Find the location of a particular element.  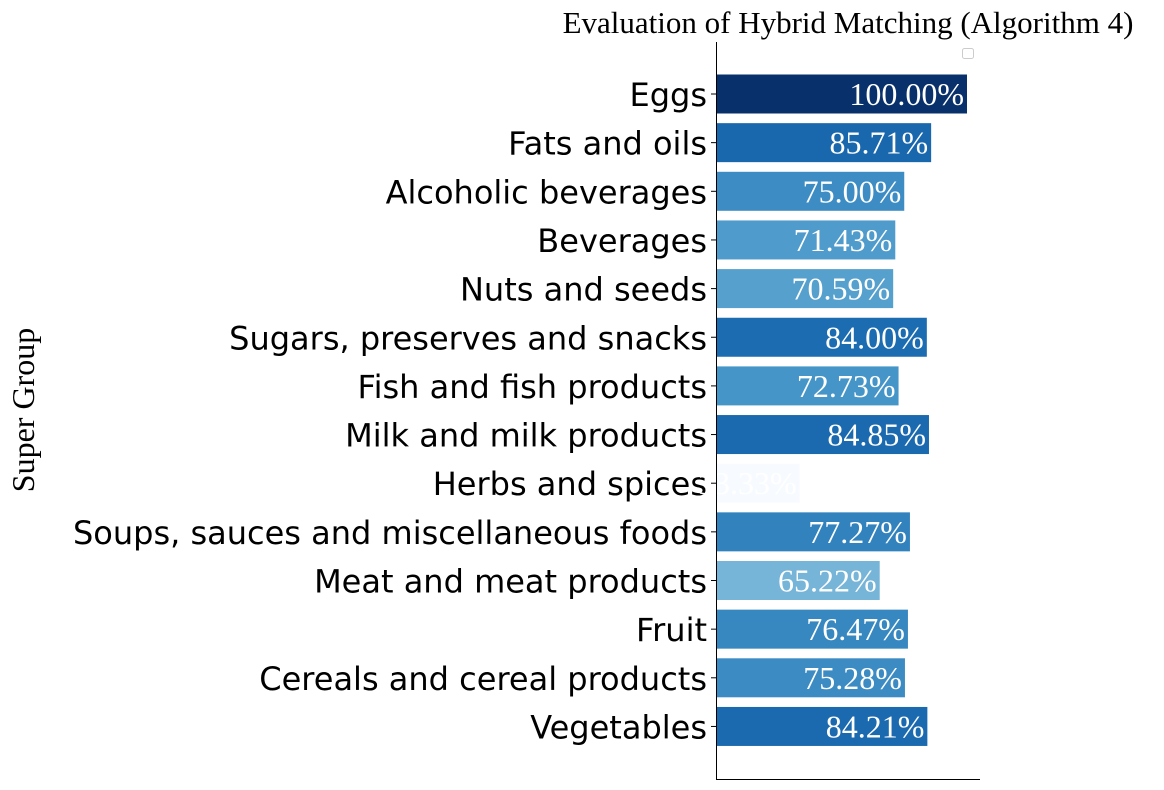

y-tick-label-1: Fats and oils is located at coordinates (607, 144).